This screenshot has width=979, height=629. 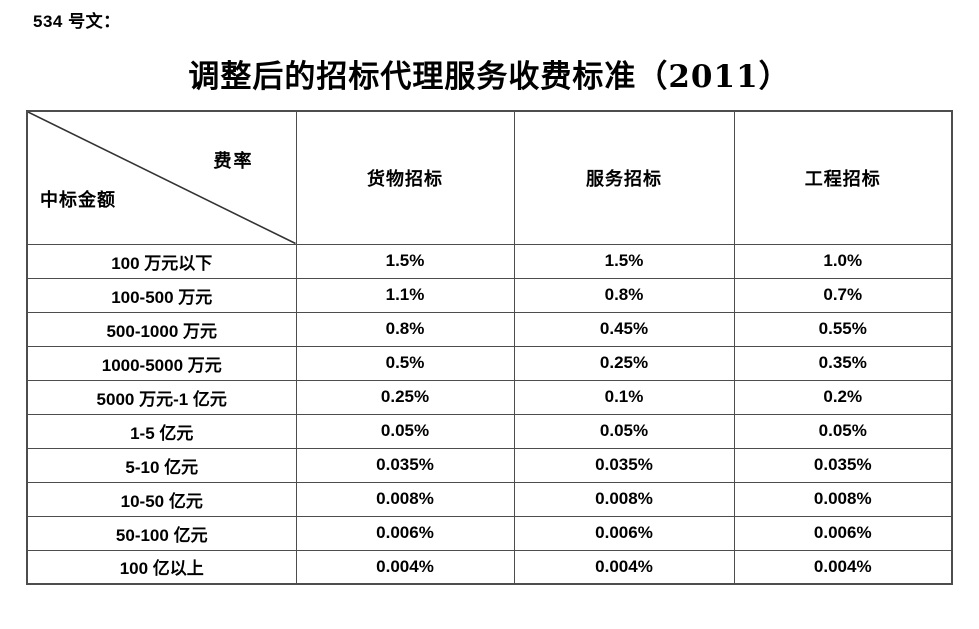 I want to click on column-header-goods: 货物招标, so click(x=405, y=177).